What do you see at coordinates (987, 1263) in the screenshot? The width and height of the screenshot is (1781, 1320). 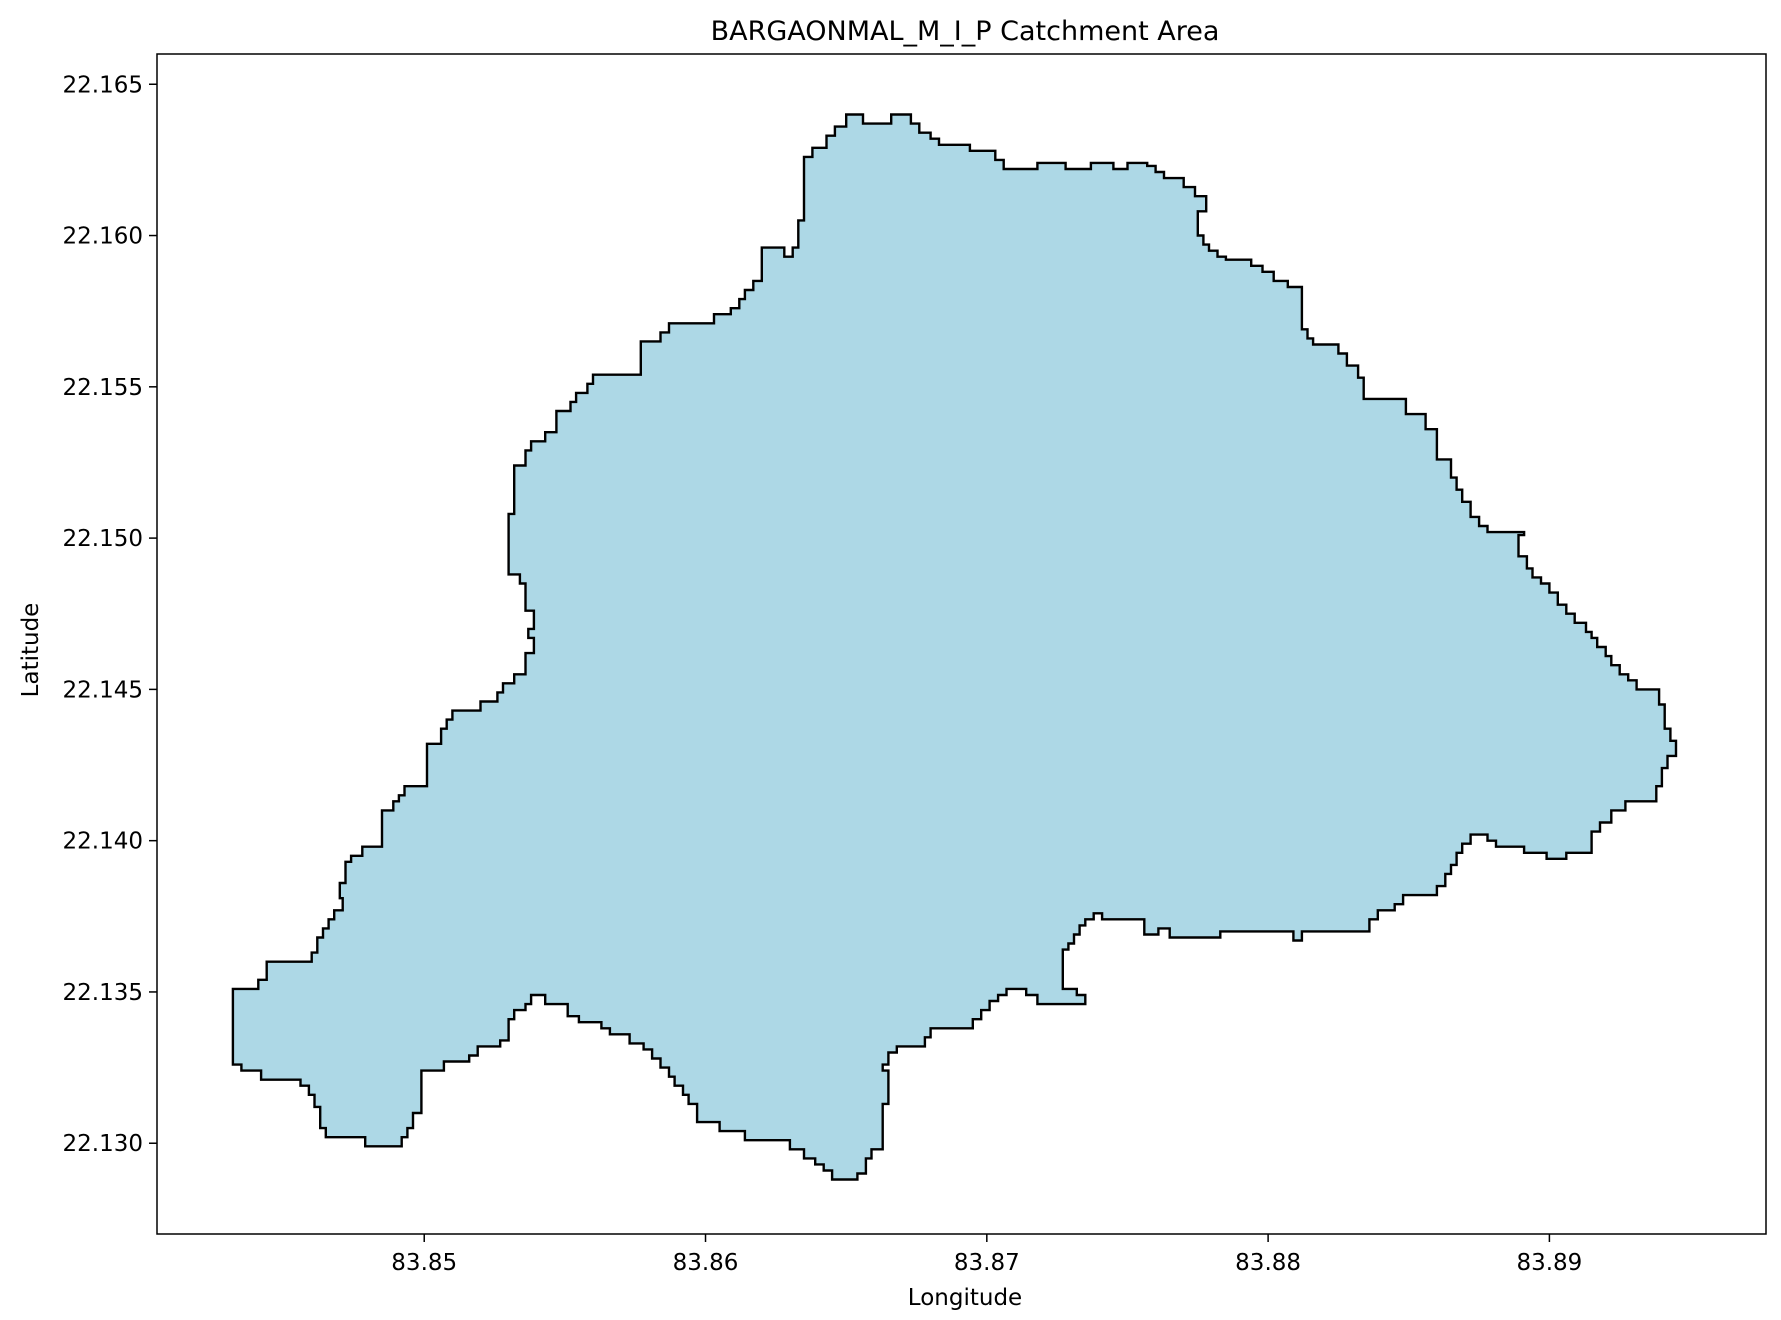 I see `x-tick-label: 83.87` at bounding box center [987, 1263].